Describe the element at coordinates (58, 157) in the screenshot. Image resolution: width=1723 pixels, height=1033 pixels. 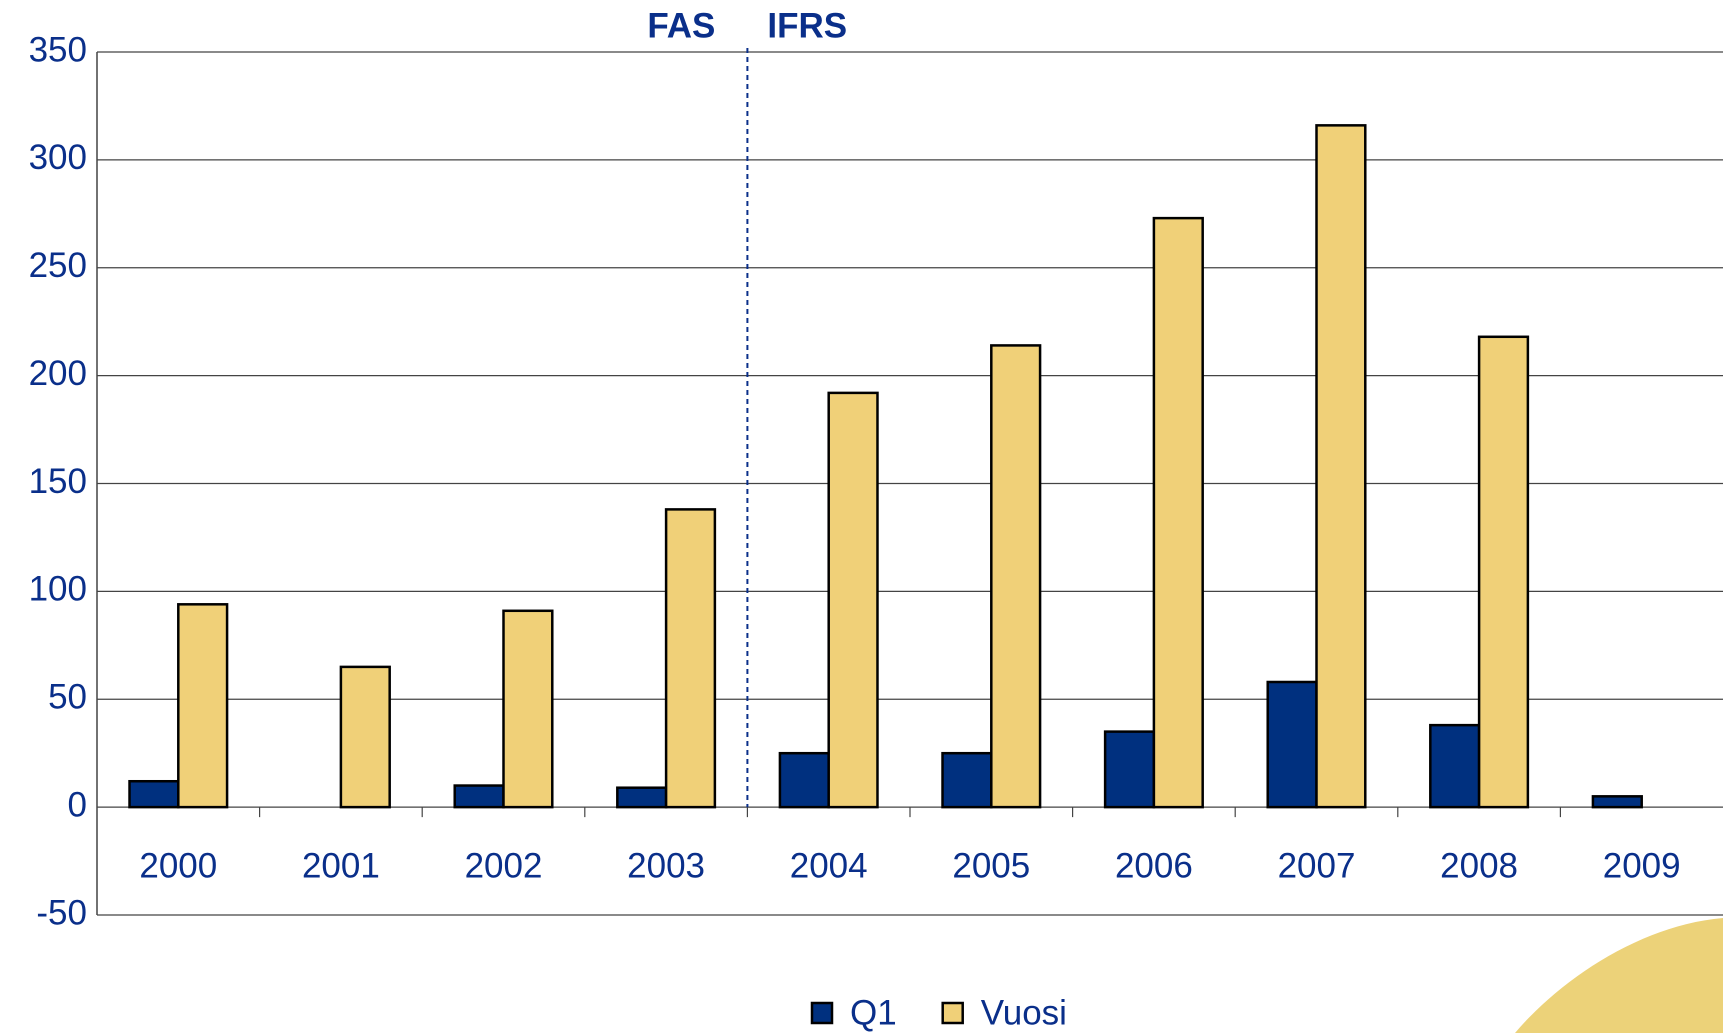
I see `y-tick-label: 300` at that location.